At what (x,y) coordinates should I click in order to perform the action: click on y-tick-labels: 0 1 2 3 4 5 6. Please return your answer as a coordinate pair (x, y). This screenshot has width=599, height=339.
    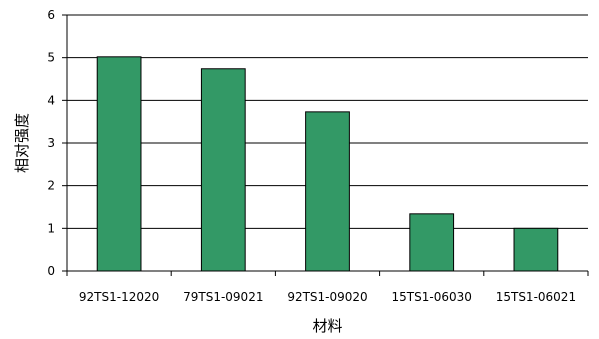
    Looking at the image, I should click on (51, 143).